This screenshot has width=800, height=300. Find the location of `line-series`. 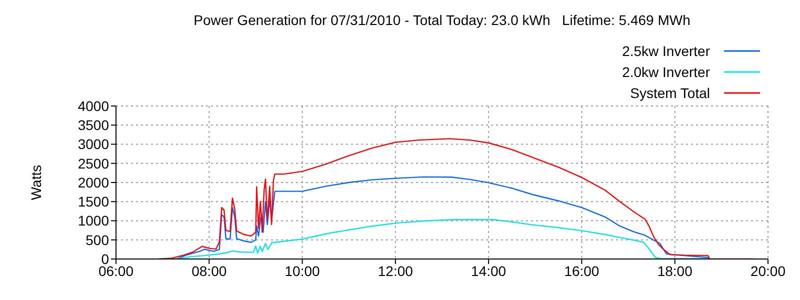

line-series is located at coordinates (442, 239).